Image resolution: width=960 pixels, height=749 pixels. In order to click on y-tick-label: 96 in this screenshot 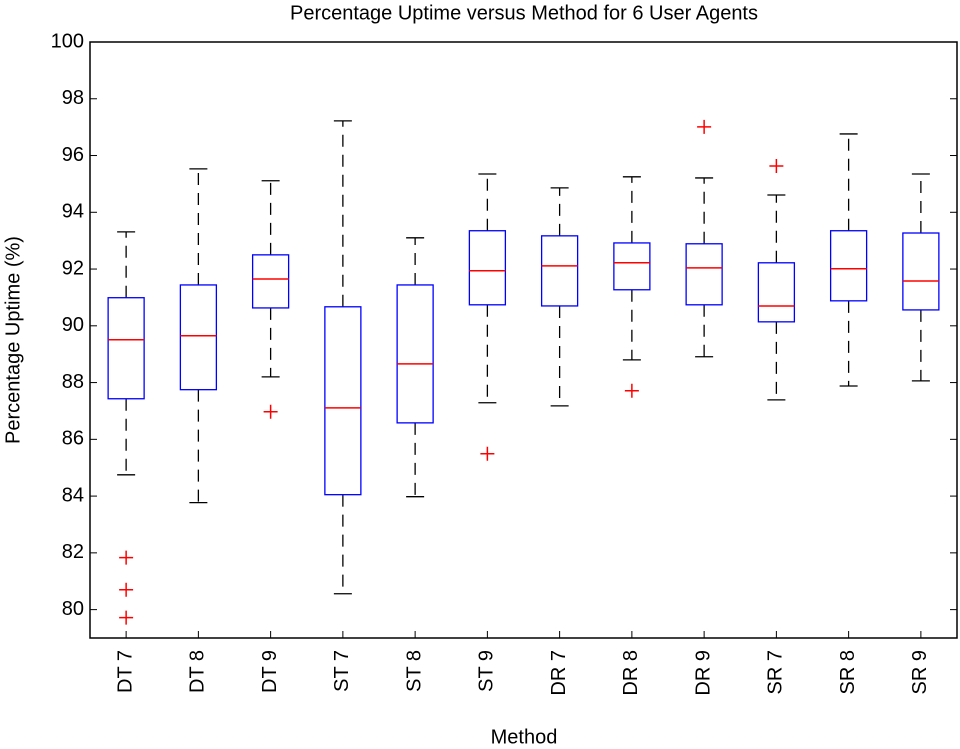, I will do `click(73, 155)`.